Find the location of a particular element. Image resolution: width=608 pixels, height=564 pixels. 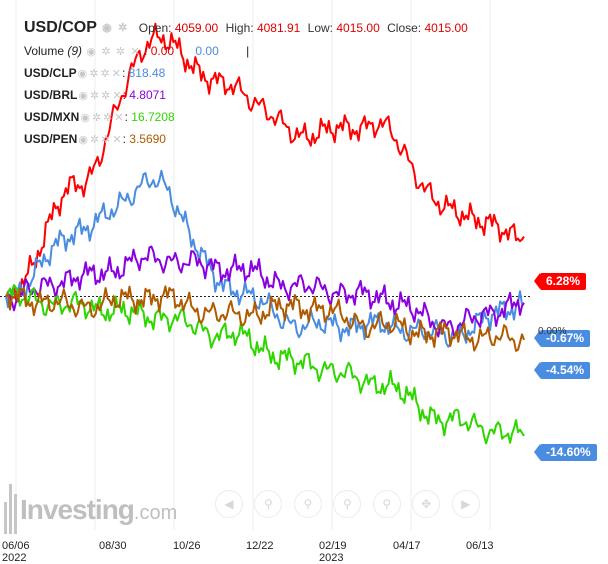

low-value: 4015.00 is located at coordinates (358, 28).